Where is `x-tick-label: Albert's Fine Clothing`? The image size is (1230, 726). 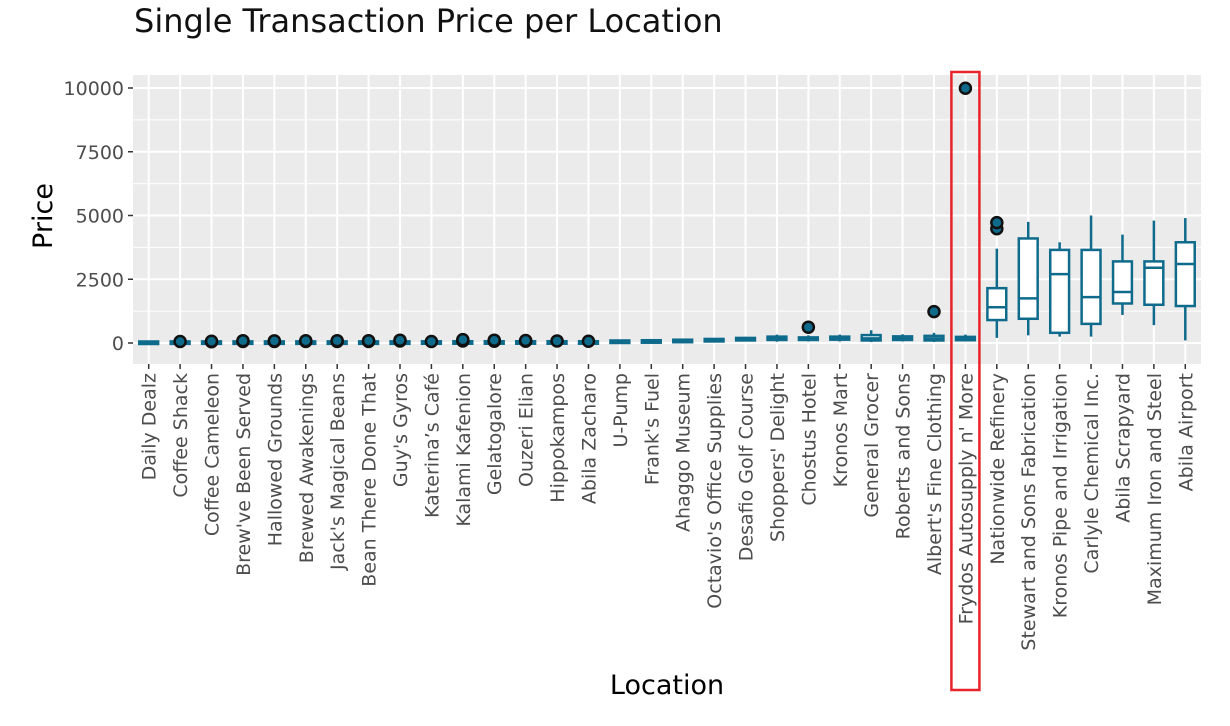 x-tick-label: Albert's Fine Clothing is located at coordinates (935, 474).